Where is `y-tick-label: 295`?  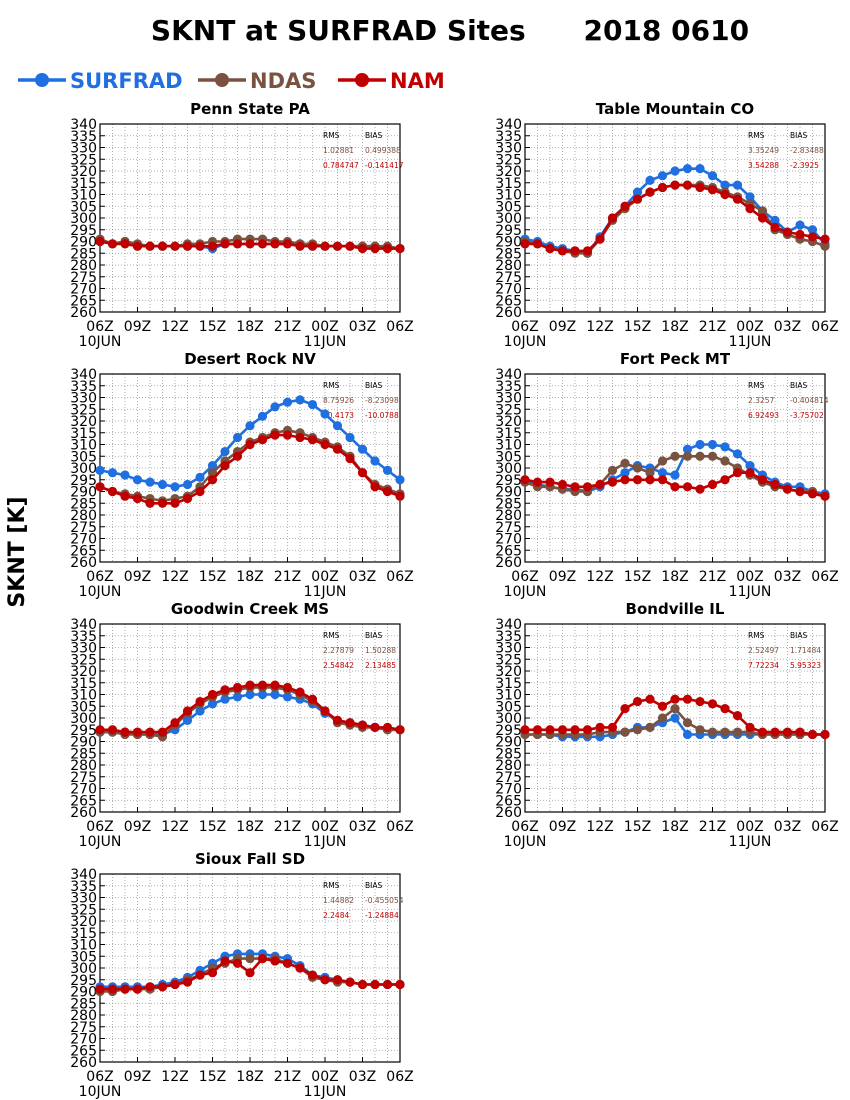
y-tick-label: 295 is located at coordinates (508, 731).